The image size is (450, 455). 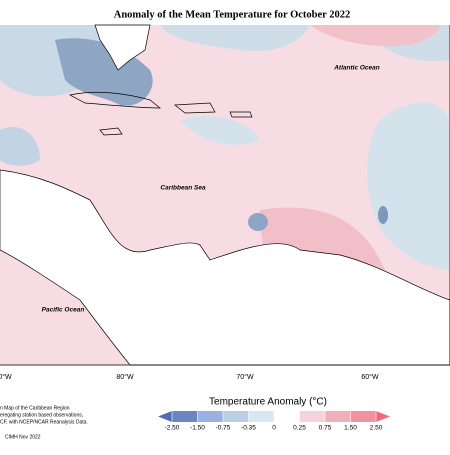 I want to click on colorbar-title: Temperature Anomaly (°C), so click(x=268, y=402).